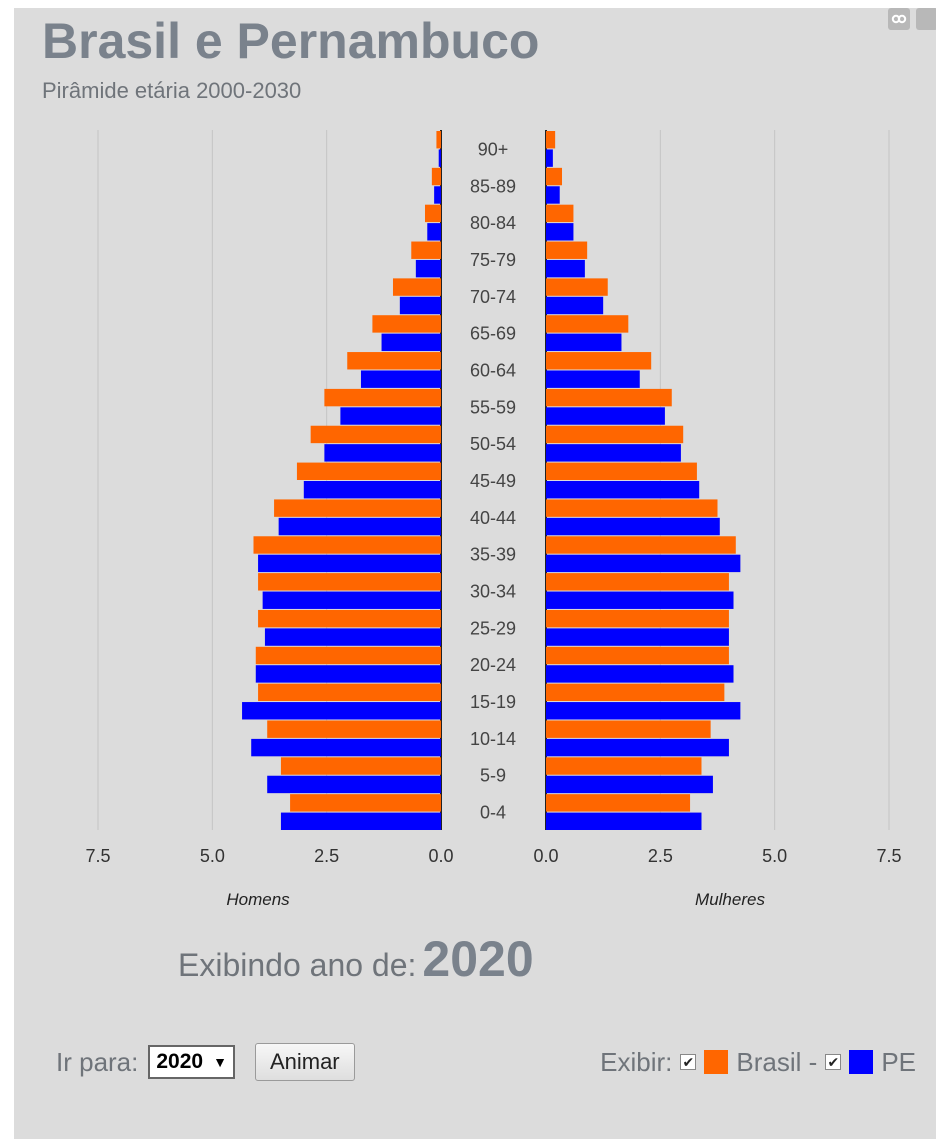 The image size is (936, 1139). I want to click on age-group-label: 40-44, so click(493, 518).